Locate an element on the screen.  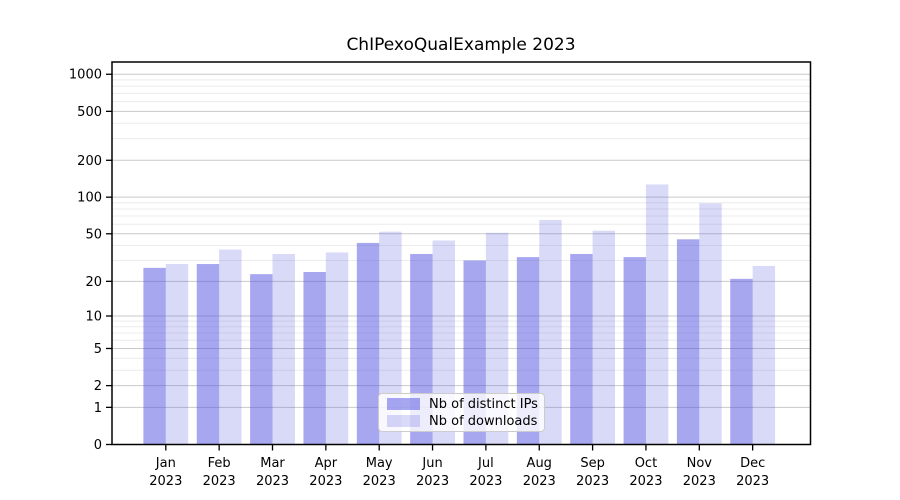
chart-title: ChIPexoQualExample 2023 is located at coordinates (461, 45).